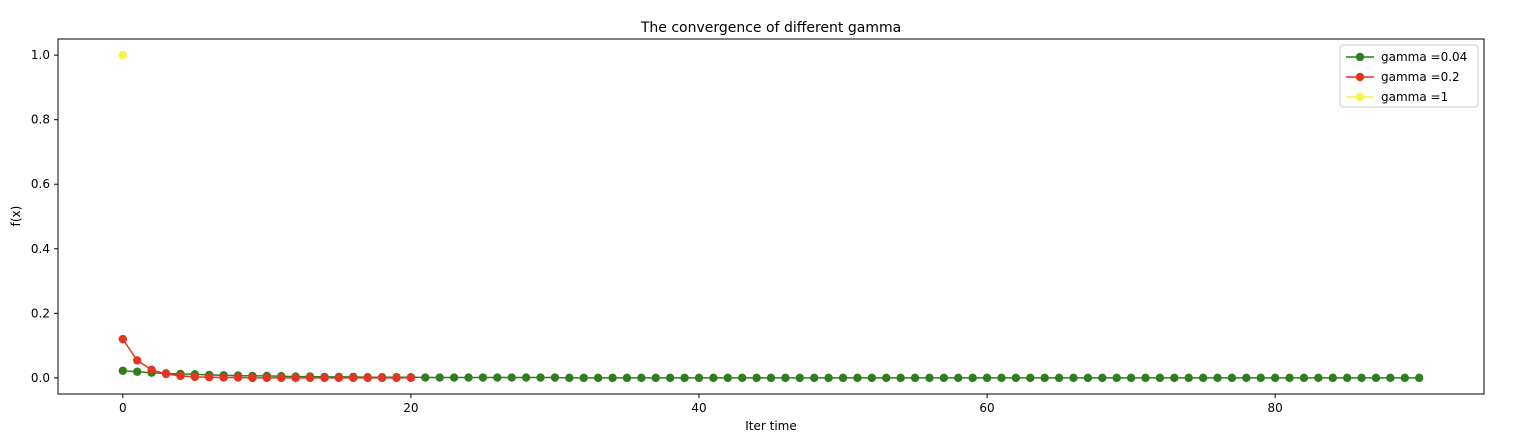 The height and width of the screenshot is (440, 1522). What do you see at coordinates (771, 426) in the screenshot?
I see `x-axis-label: Iter time` at bounding box center [771, 426].